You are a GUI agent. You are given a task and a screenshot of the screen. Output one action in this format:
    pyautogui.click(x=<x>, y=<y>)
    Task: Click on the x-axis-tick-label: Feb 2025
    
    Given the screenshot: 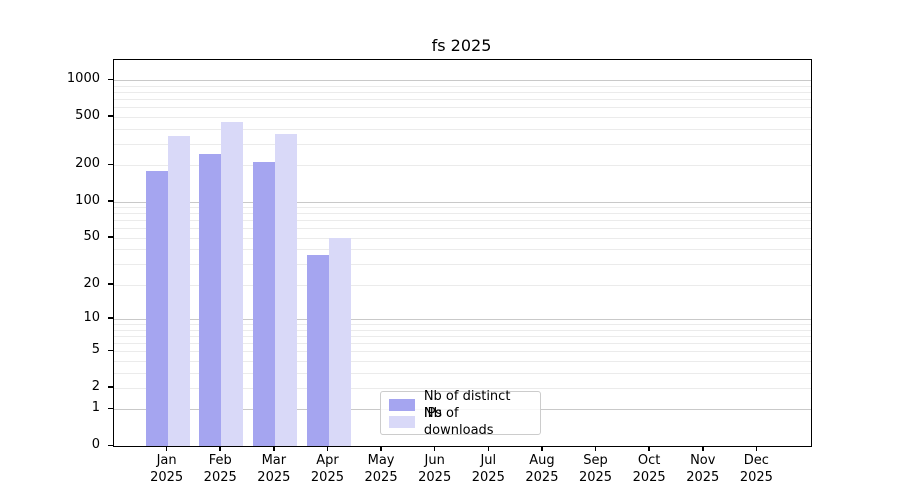 What is the action you would take?
    pyautogui.click(x=220, y=469)
    